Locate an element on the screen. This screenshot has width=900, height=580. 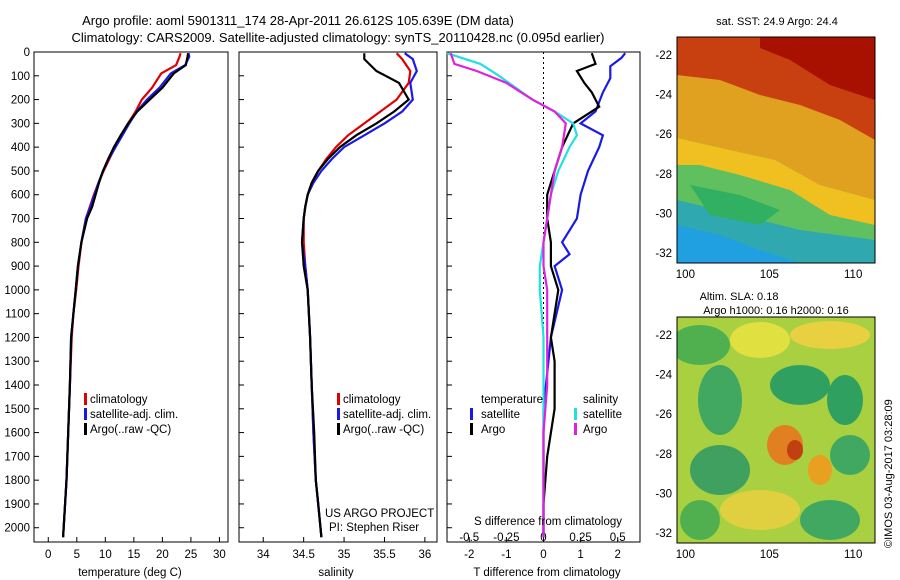
sla-map-frame is located at coordinates (776, 430).